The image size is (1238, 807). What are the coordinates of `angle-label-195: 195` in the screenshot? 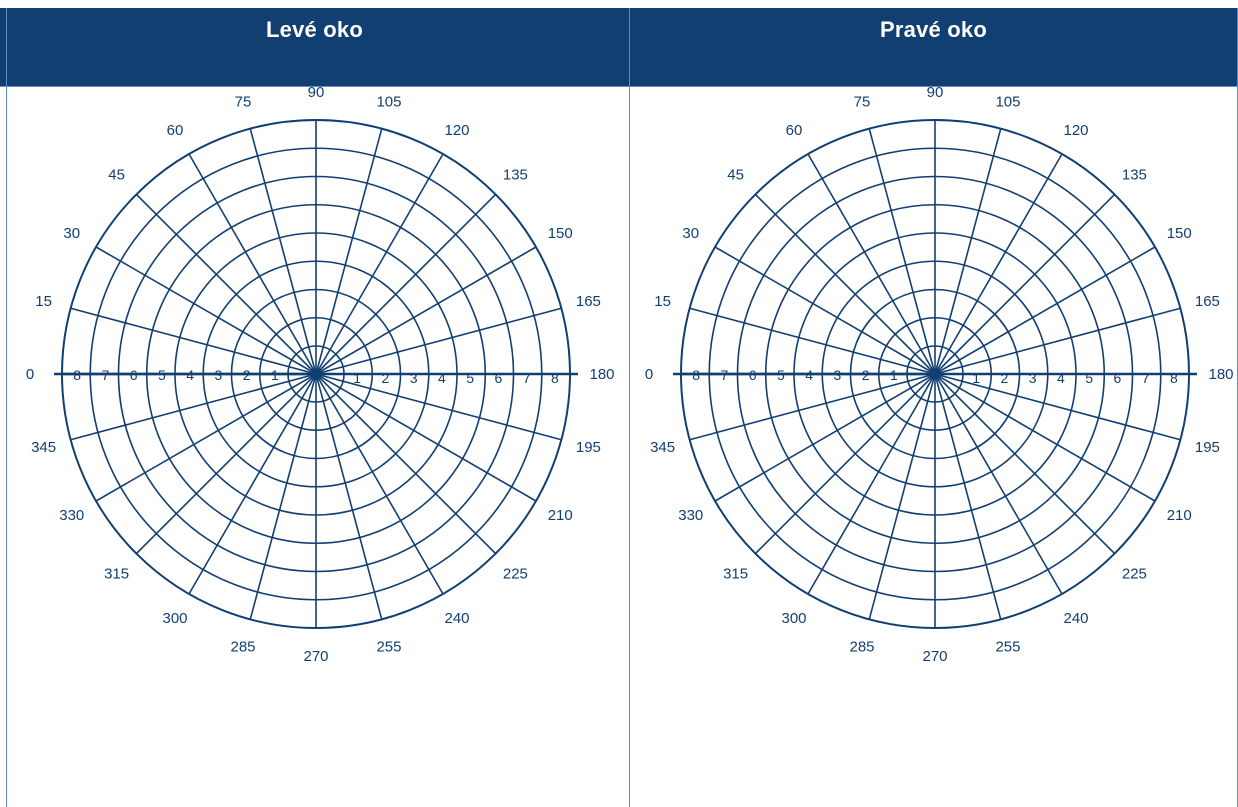 It's located at (588, 447).